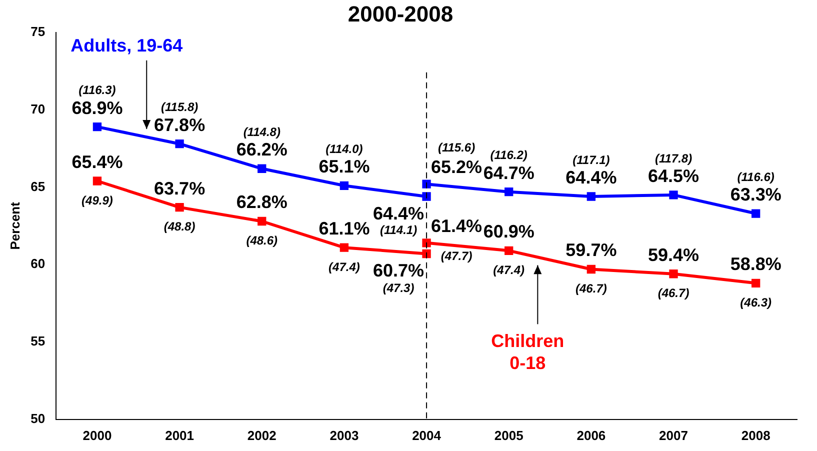  I want to click on annotation: (114.8), so click(261, 131).